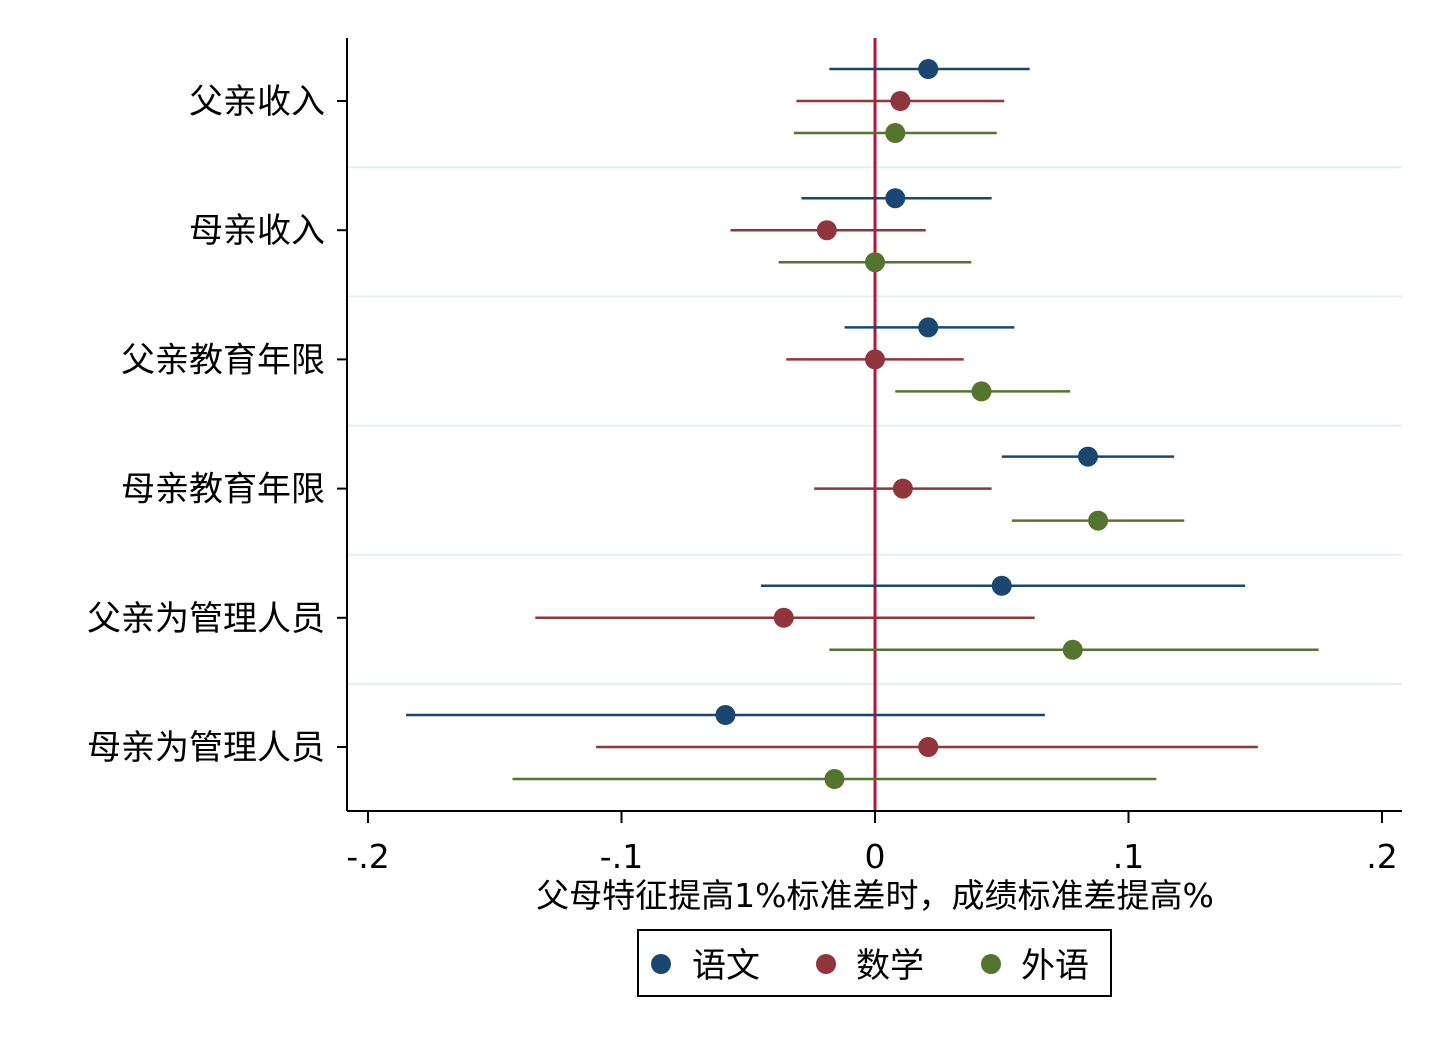  I want to click on x-axis-title: 父母特征提高1%标准差时，成绩标准差提高%, so click(875, 895).